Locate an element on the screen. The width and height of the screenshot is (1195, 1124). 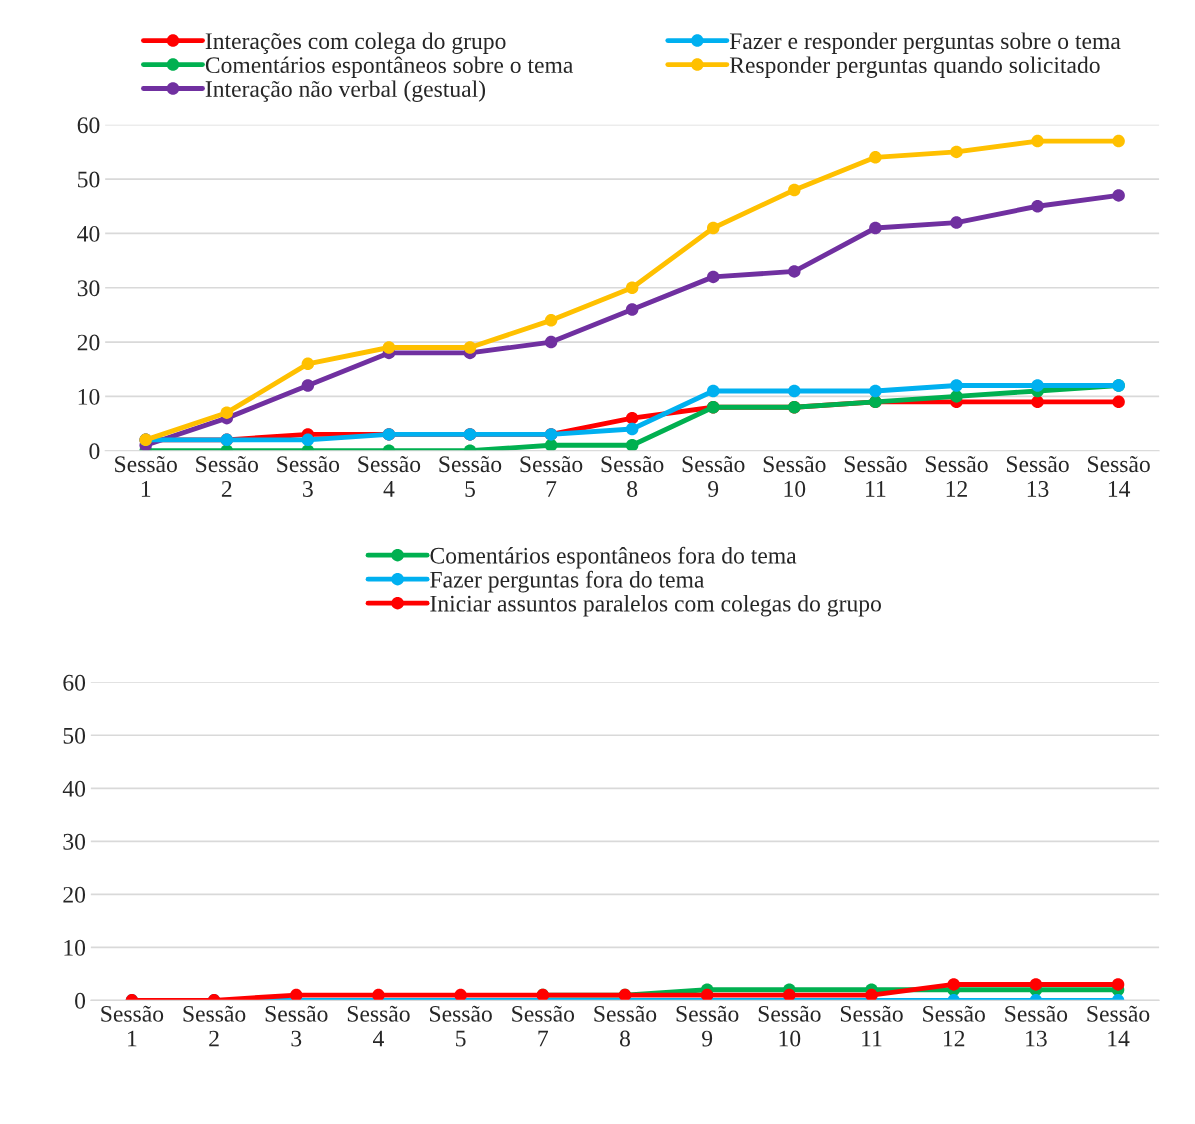
legend-label: Comentários espontâneos sobre o tema is located at coordinates (389, 67).